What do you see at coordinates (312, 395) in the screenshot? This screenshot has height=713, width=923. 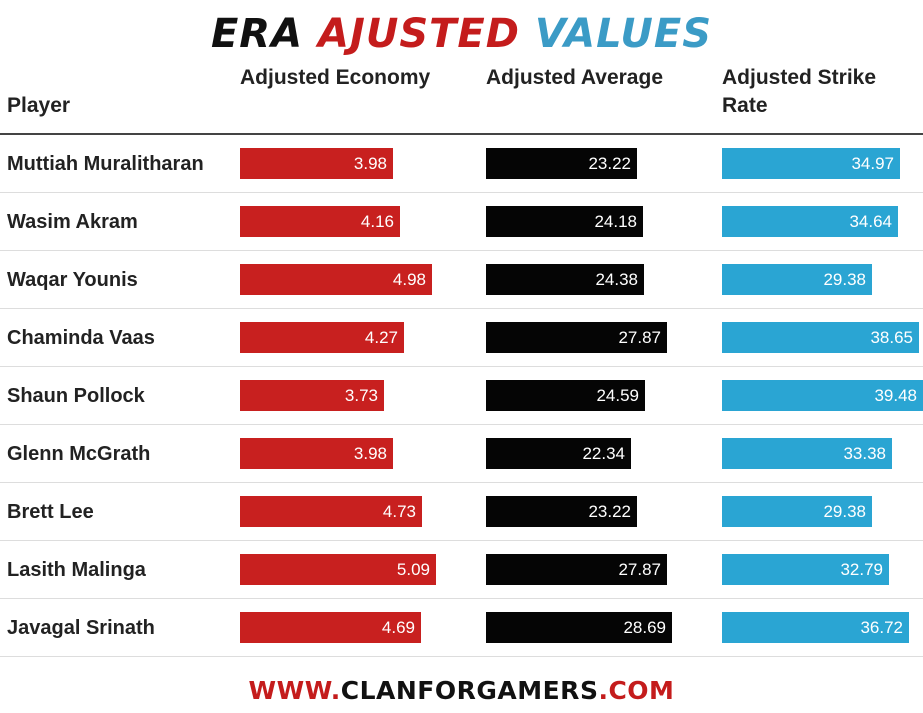 I see `economy-bar: 3.73` at bounding box center [312, 395].